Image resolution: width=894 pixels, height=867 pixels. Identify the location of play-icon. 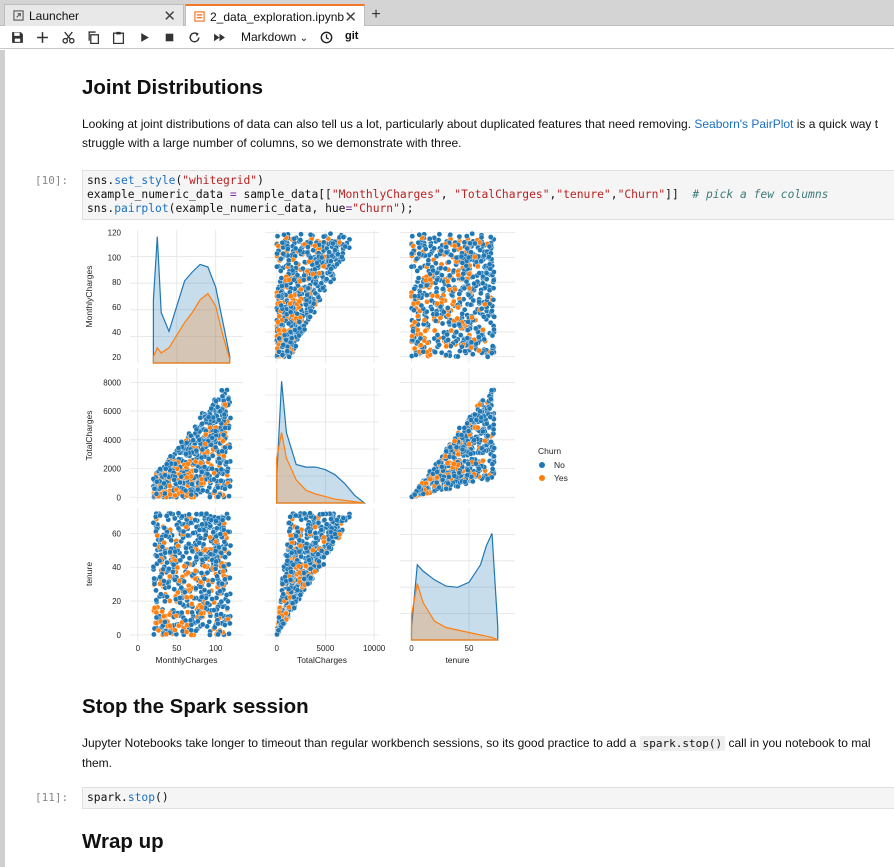
(145, 37).